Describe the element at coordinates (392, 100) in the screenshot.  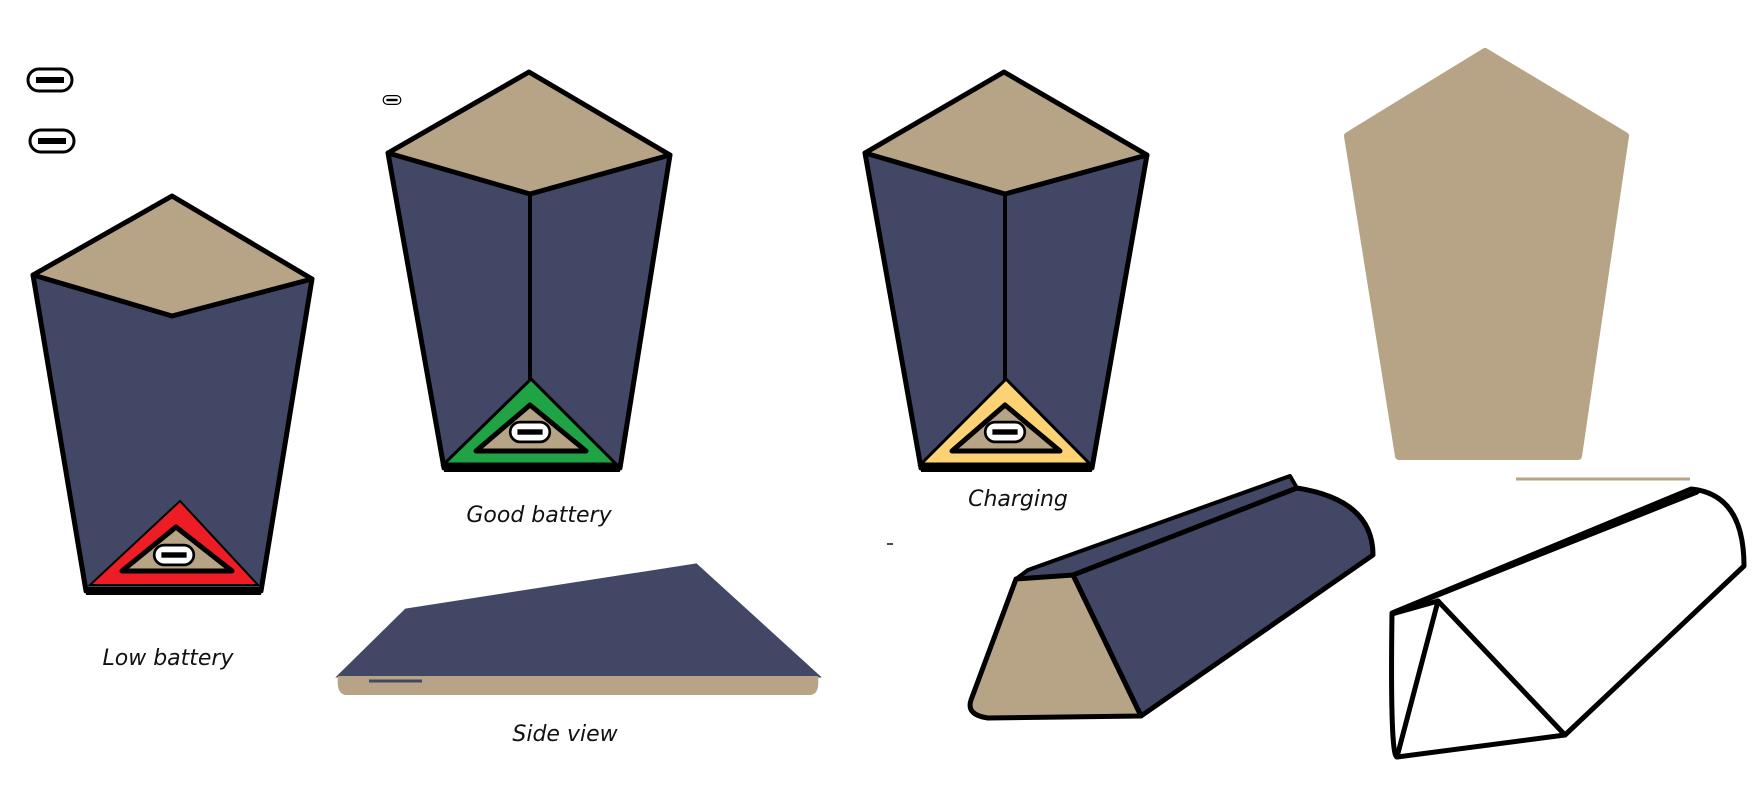
I see `small-port-icon` at that location.